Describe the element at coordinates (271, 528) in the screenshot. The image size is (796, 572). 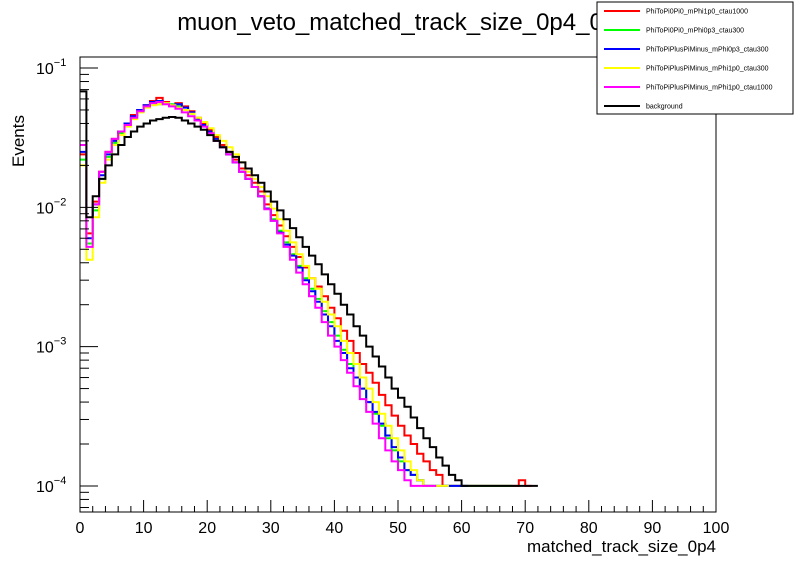
I see `x-tick-label: 30` at that location.